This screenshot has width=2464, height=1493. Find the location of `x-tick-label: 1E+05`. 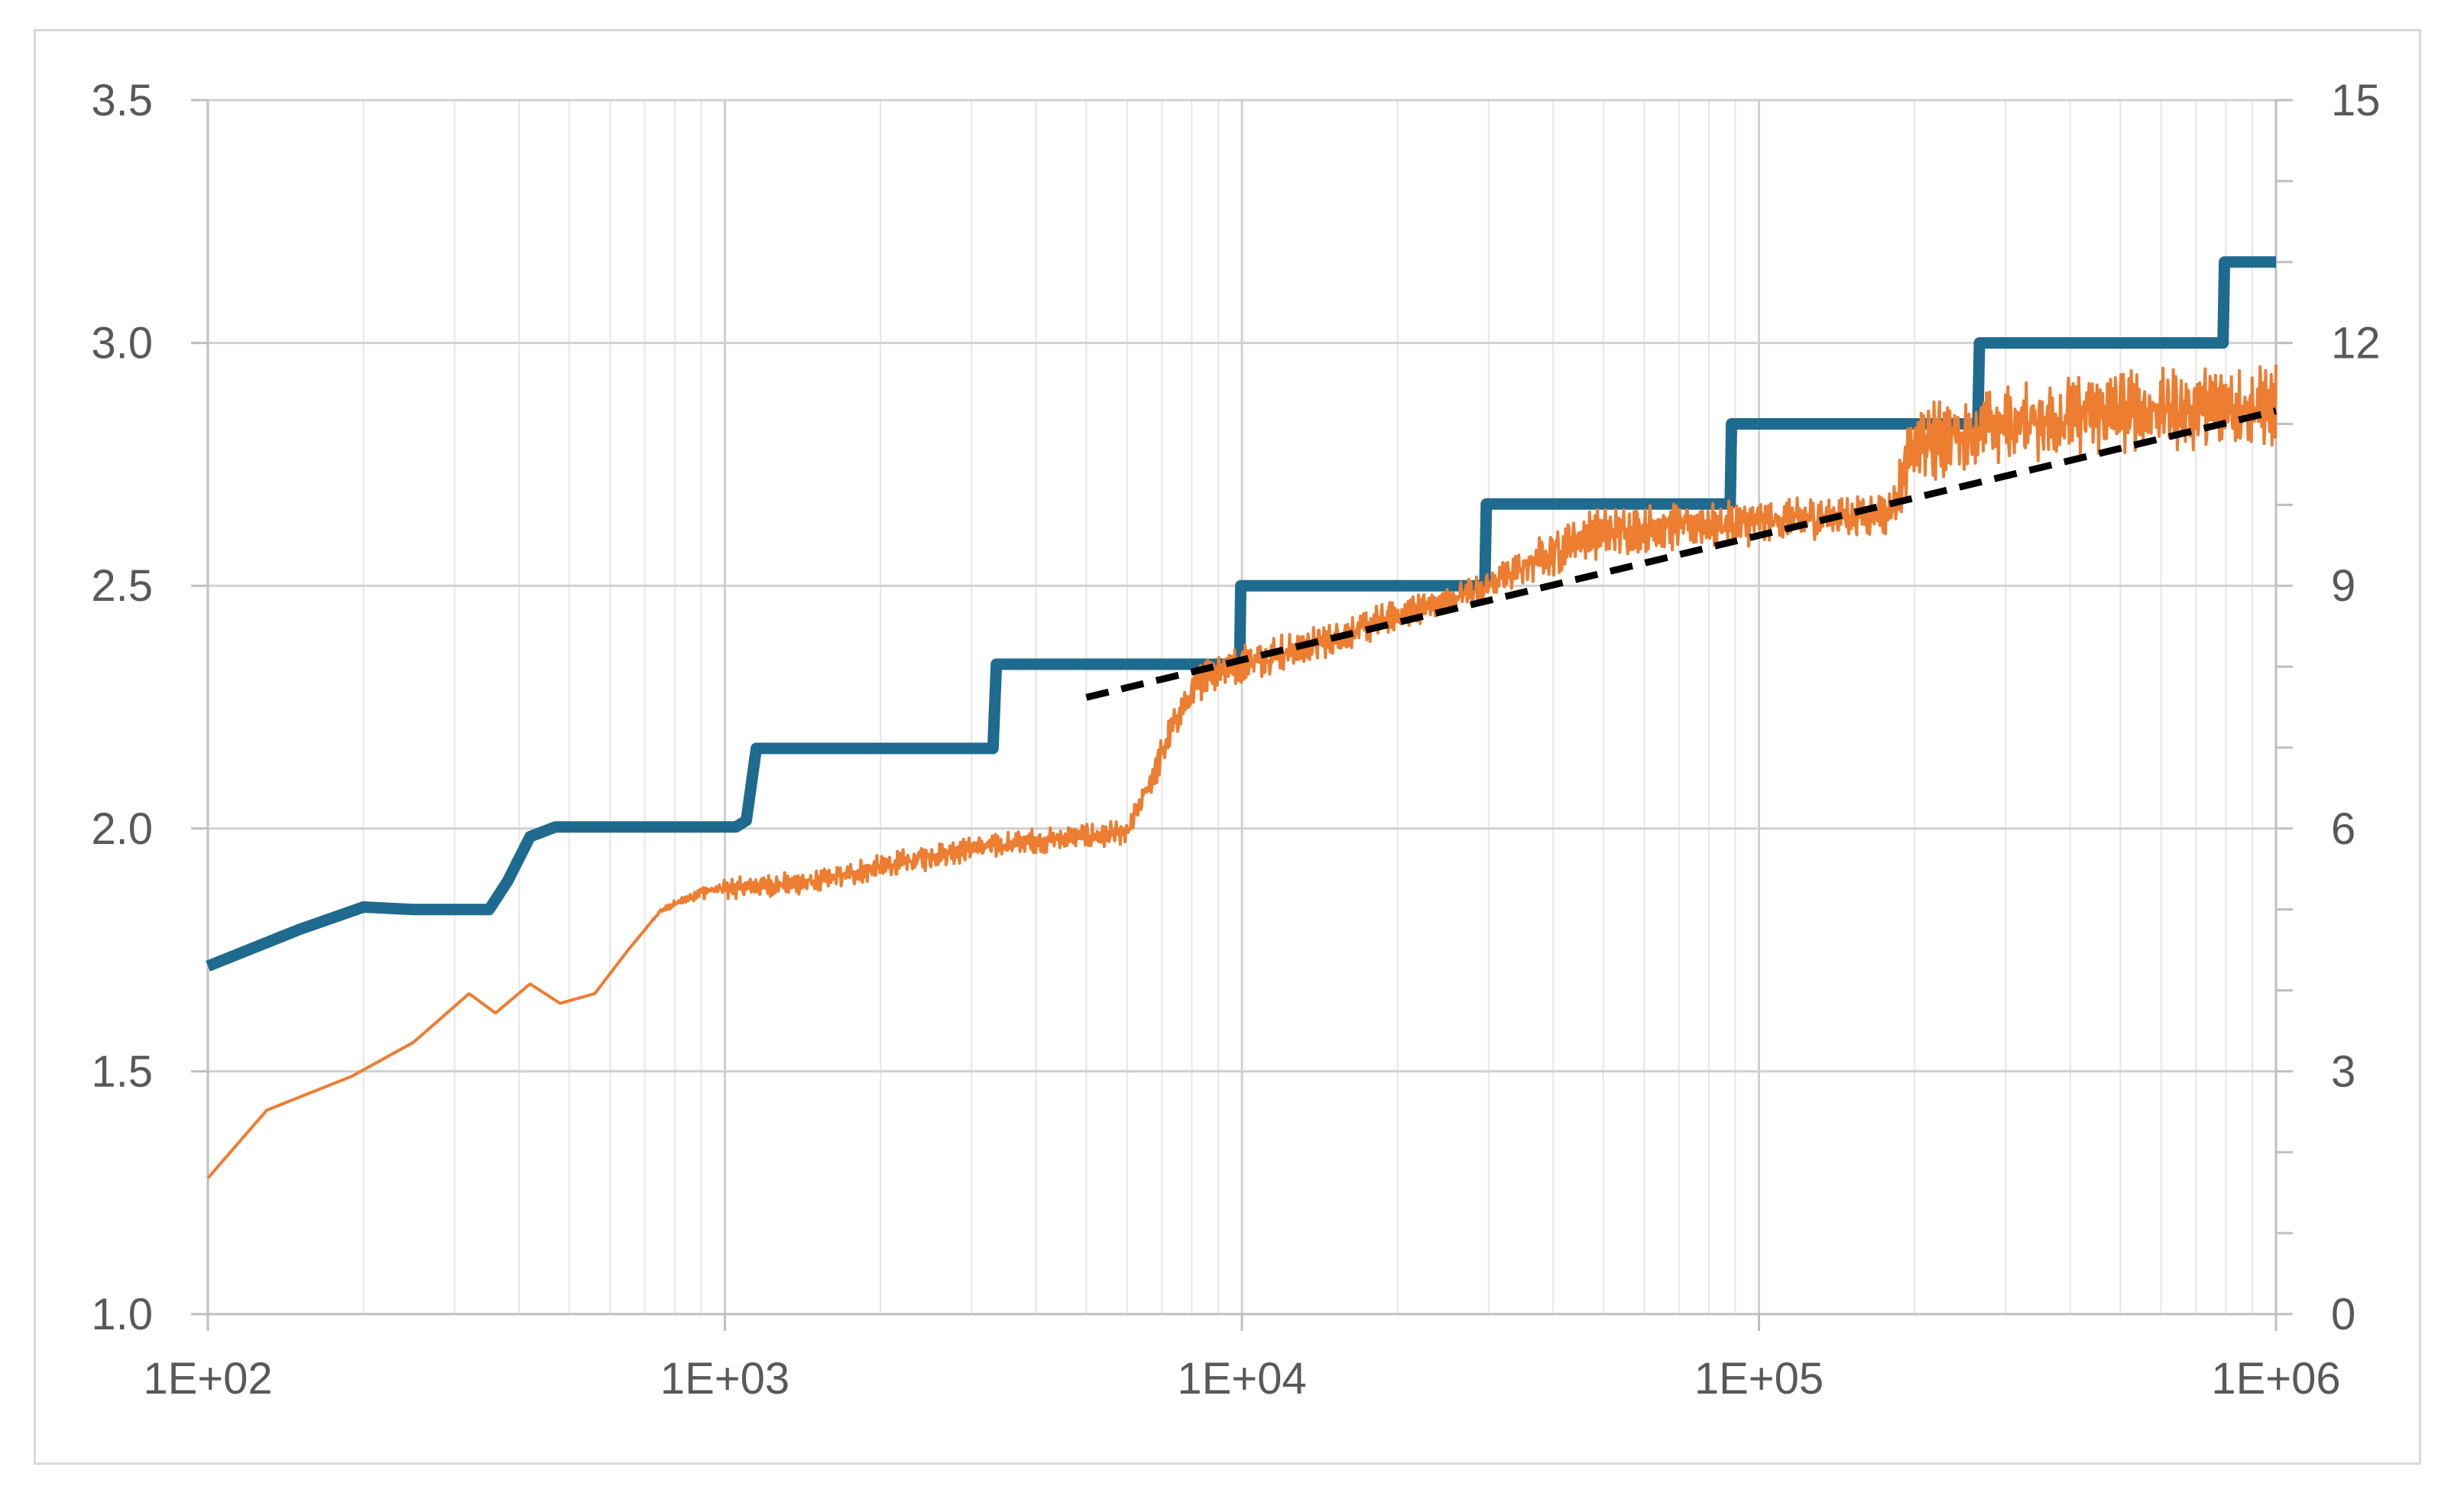

x-tick-label: 1E+05 is located at coordinates (1759, 1379).